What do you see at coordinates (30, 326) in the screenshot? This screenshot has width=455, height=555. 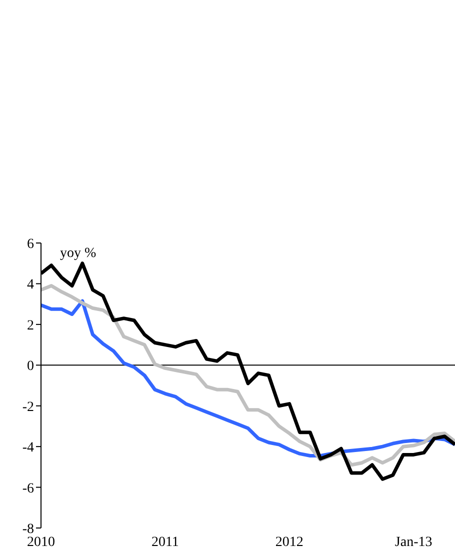 I see `y-tick-label: 2` at bounding box center [30, 326].